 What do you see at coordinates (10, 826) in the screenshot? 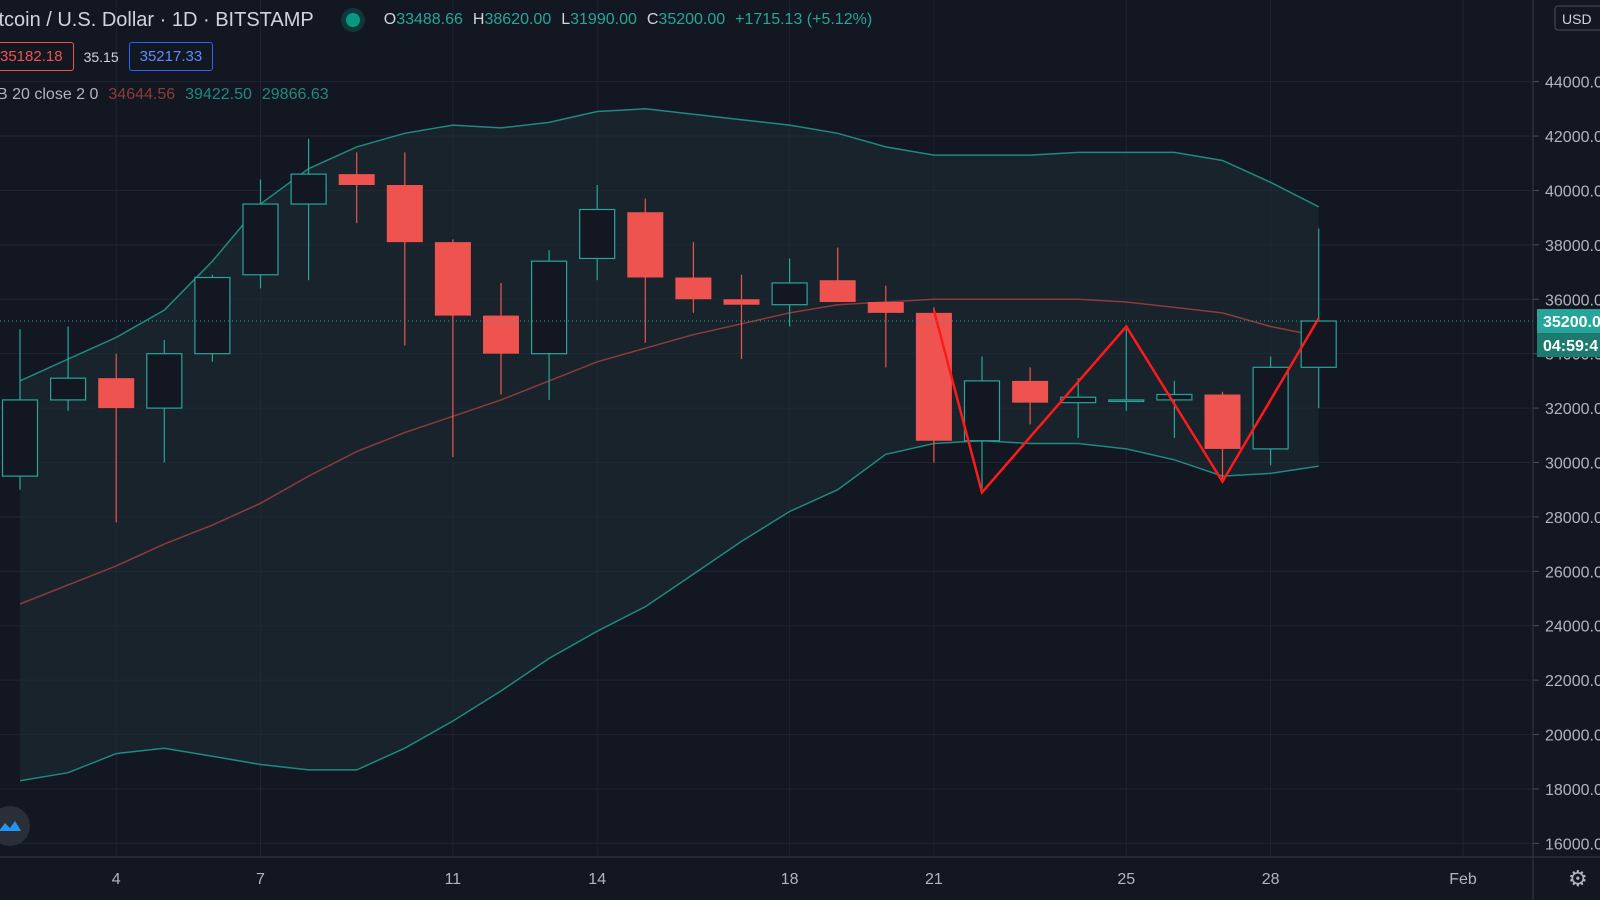
I see `logo-mark-icon` at bounding box center [10, 826].